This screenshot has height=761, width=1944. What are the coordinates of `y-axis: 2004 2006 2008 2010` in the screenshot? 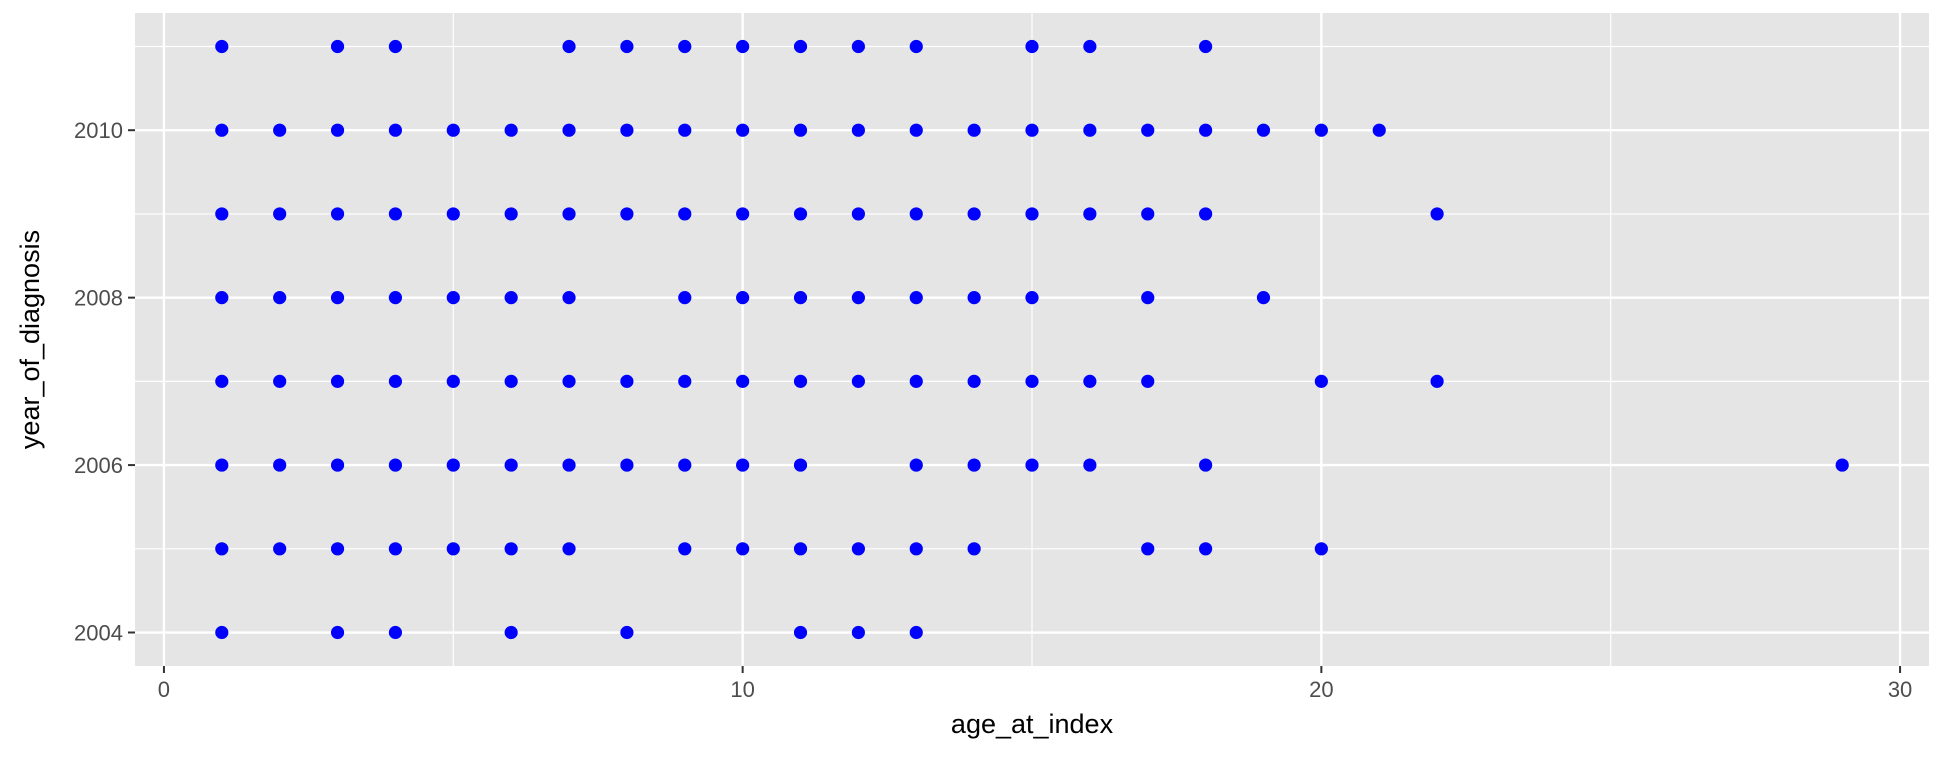 It's located at (104, 382).